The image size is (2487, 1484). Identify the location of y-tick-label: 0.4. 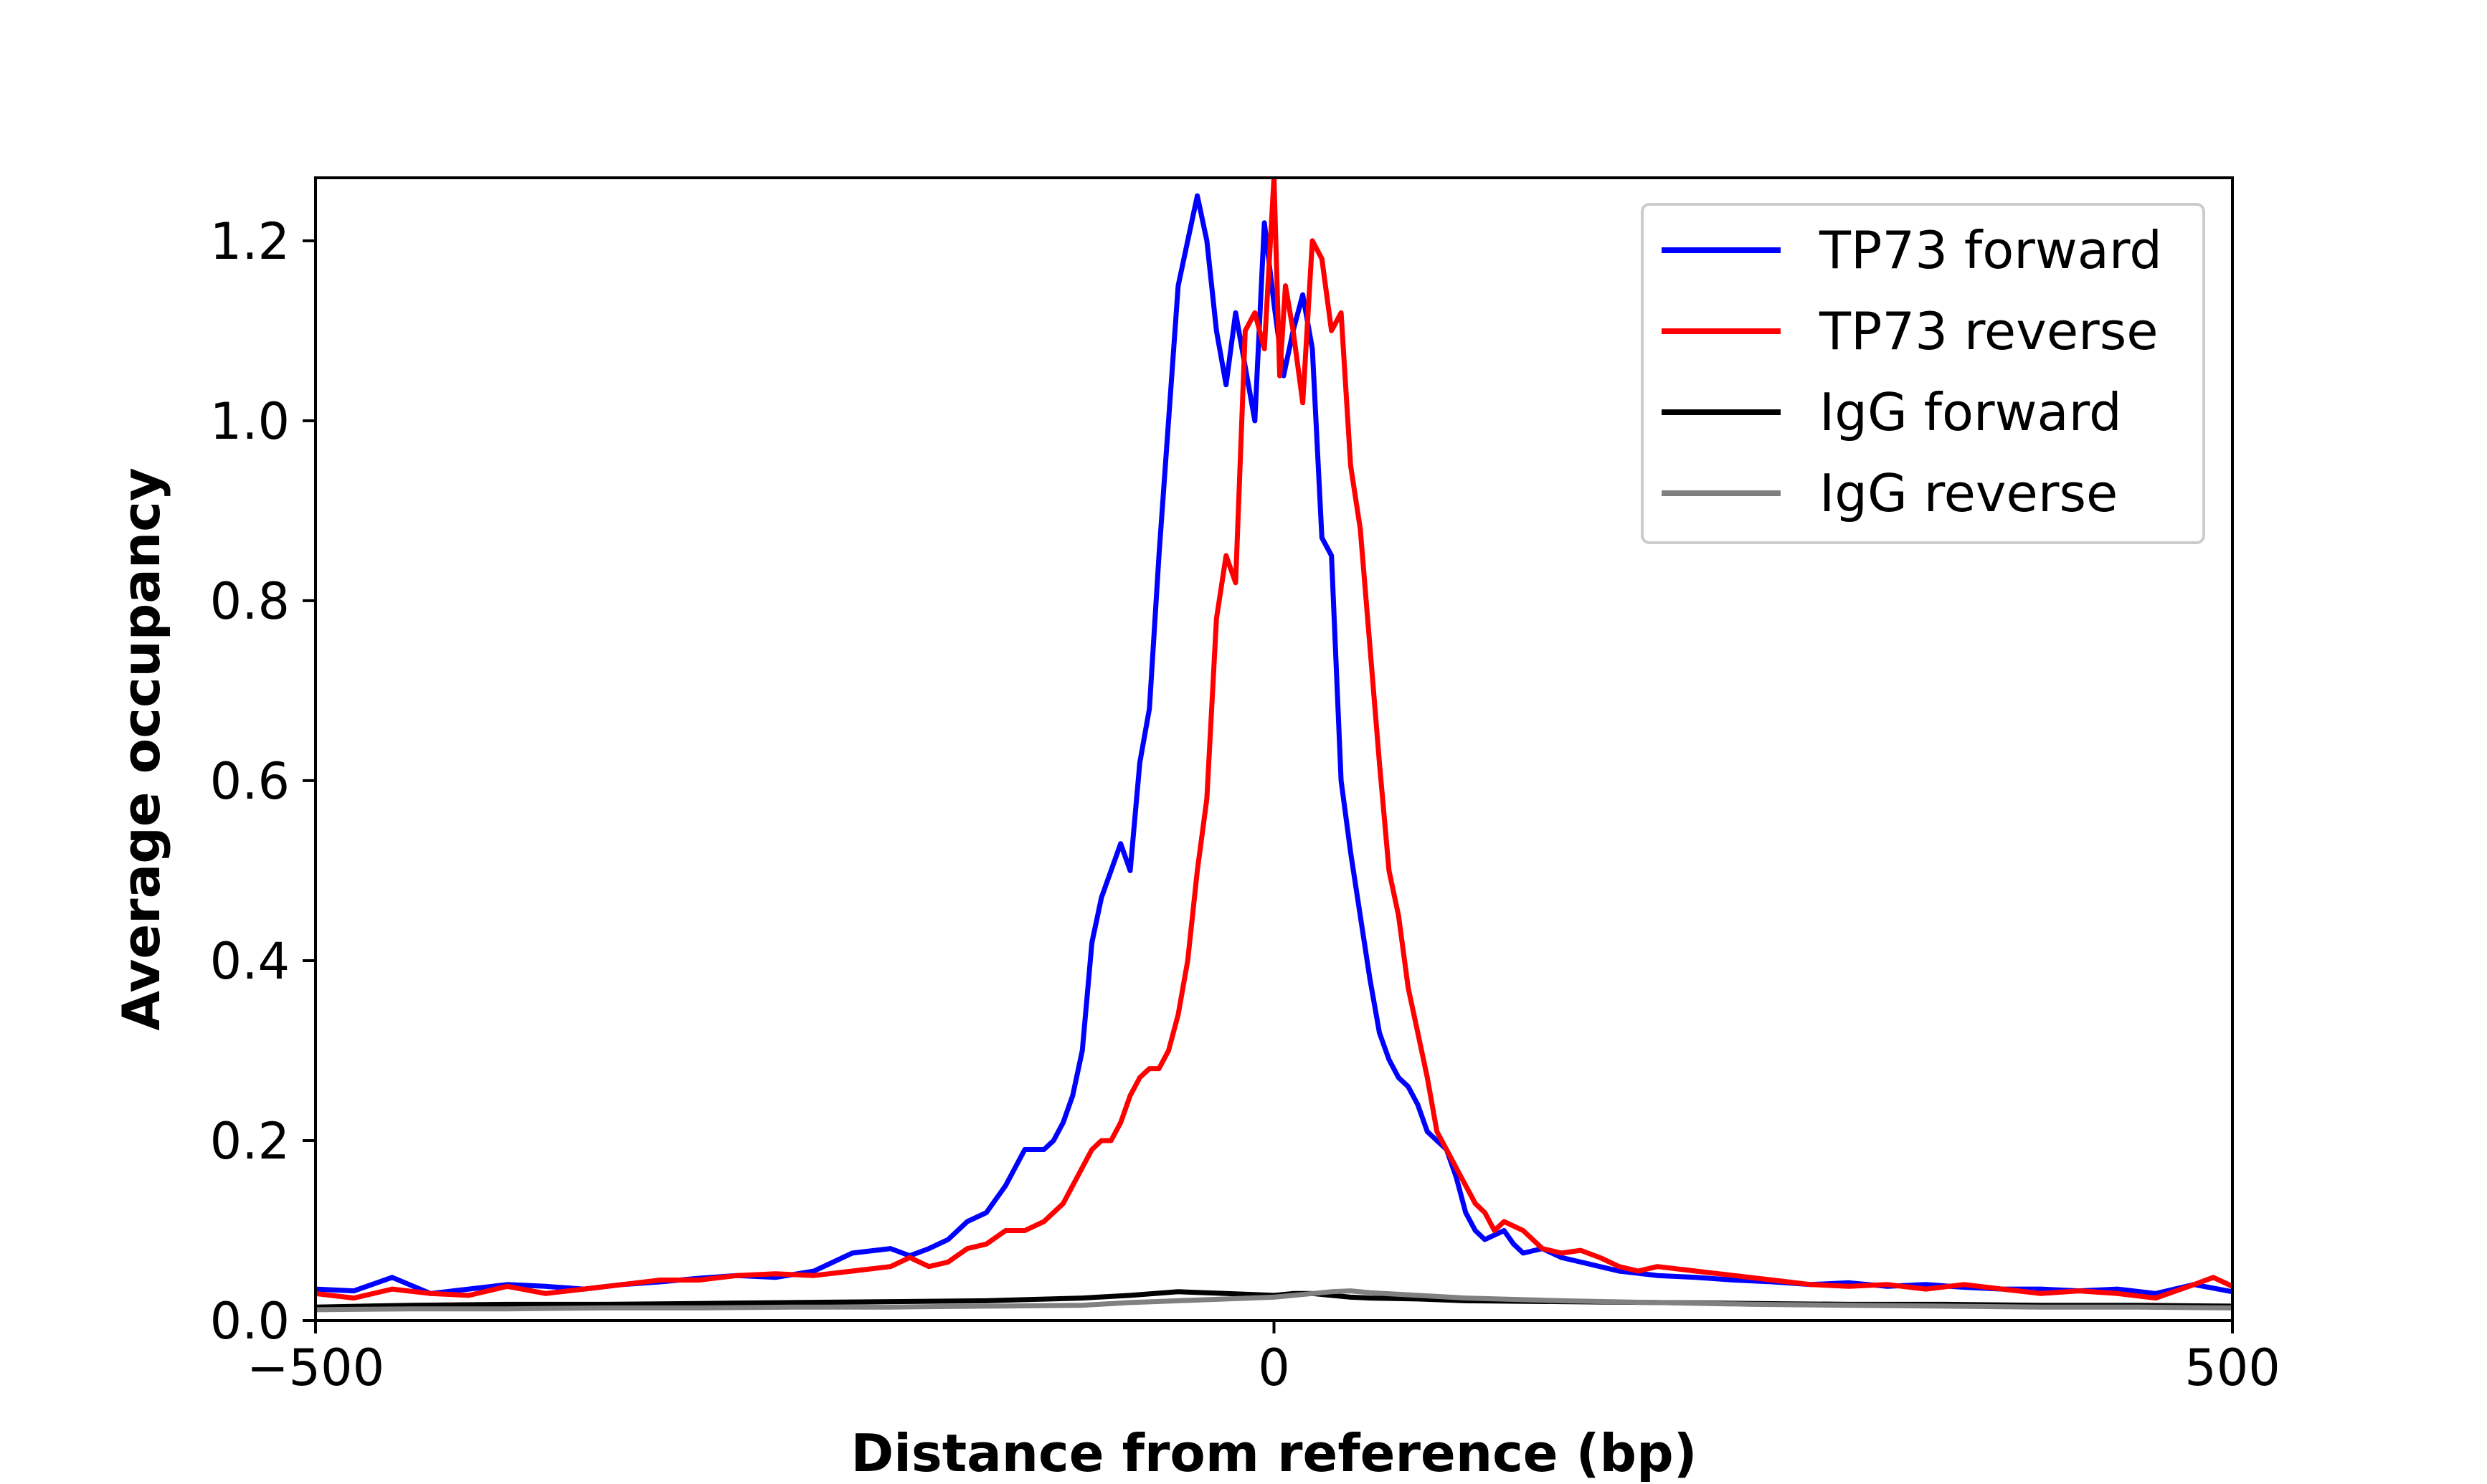
(250, 961).